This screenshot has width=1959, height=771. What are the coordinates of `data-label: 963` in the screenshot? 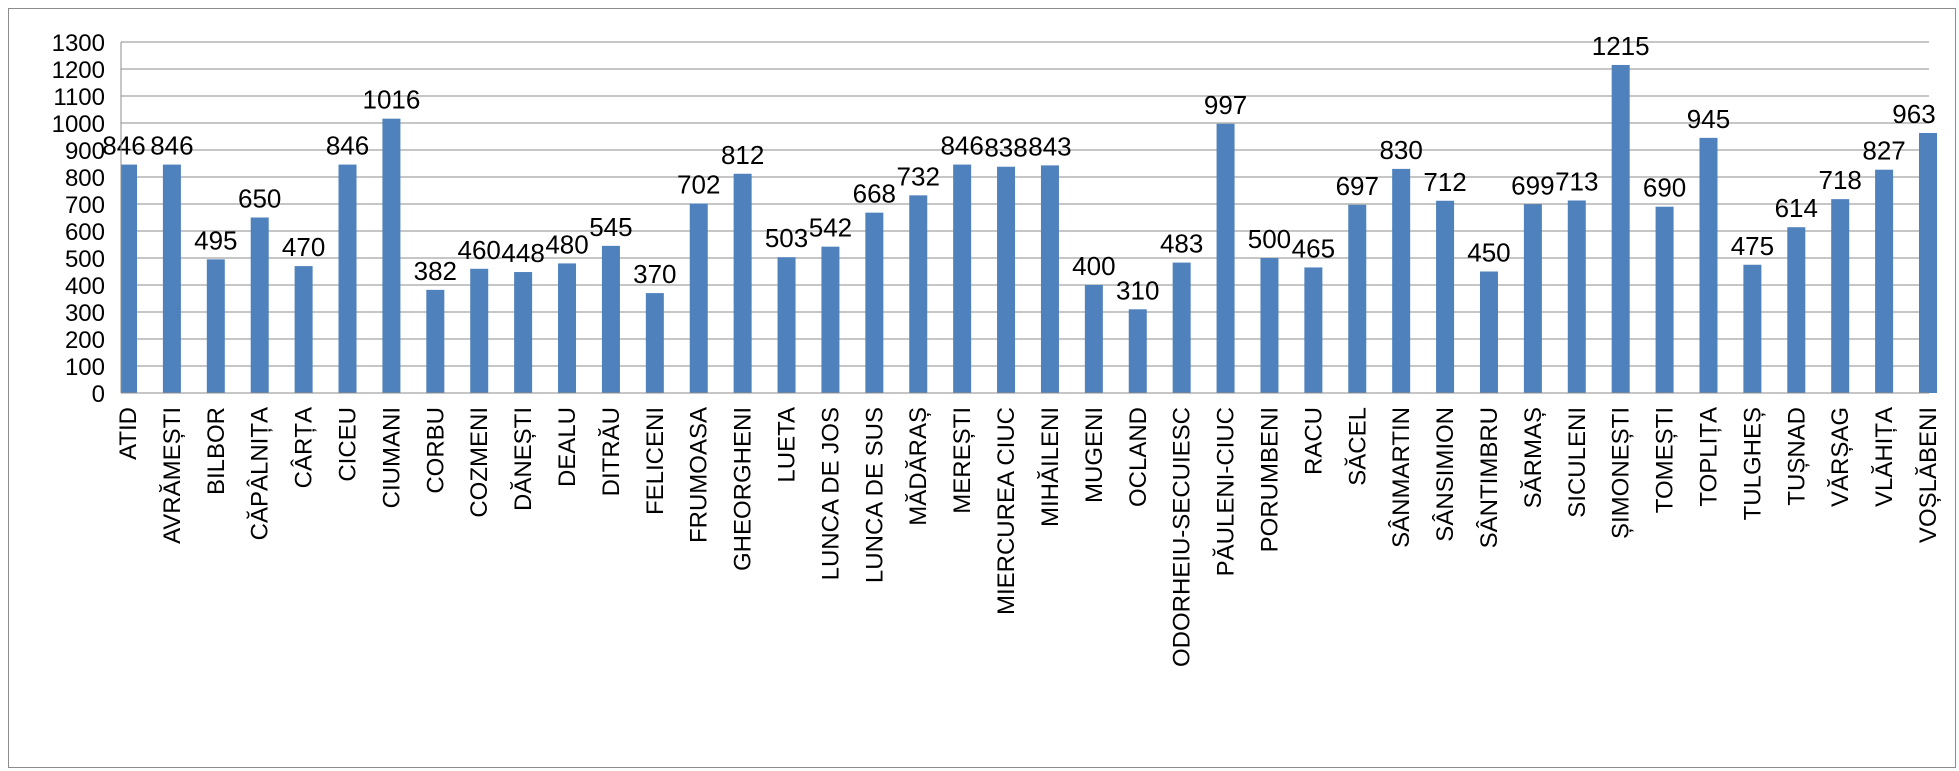 It's located at (1913, 114).